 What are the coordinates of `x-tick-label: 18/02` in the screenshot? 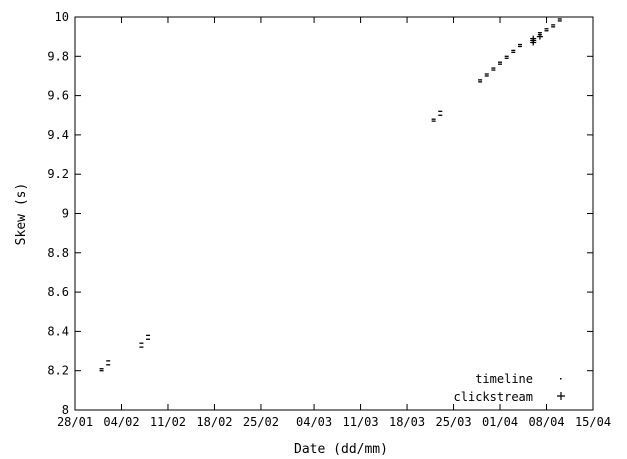 It's located at (214, 422).